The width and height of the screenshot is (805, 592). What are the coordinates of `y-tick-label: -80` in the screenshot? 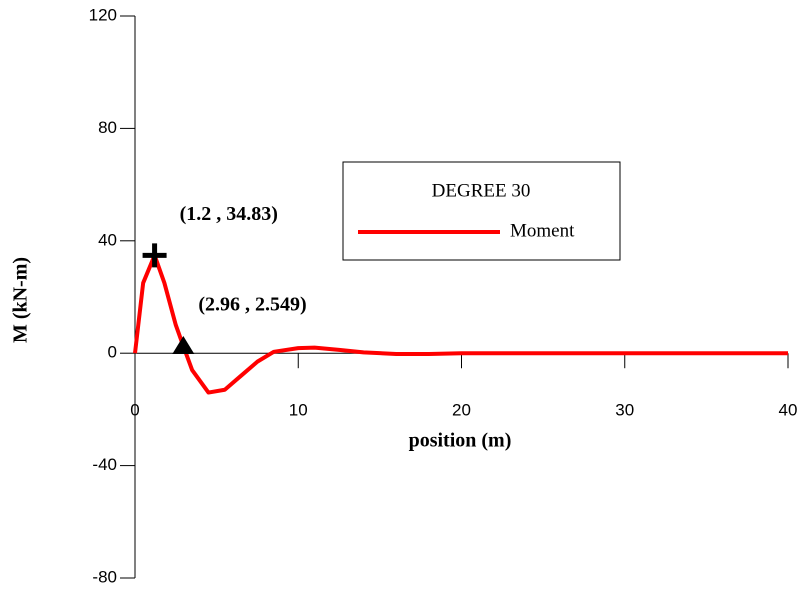 It's located at (104, 576).